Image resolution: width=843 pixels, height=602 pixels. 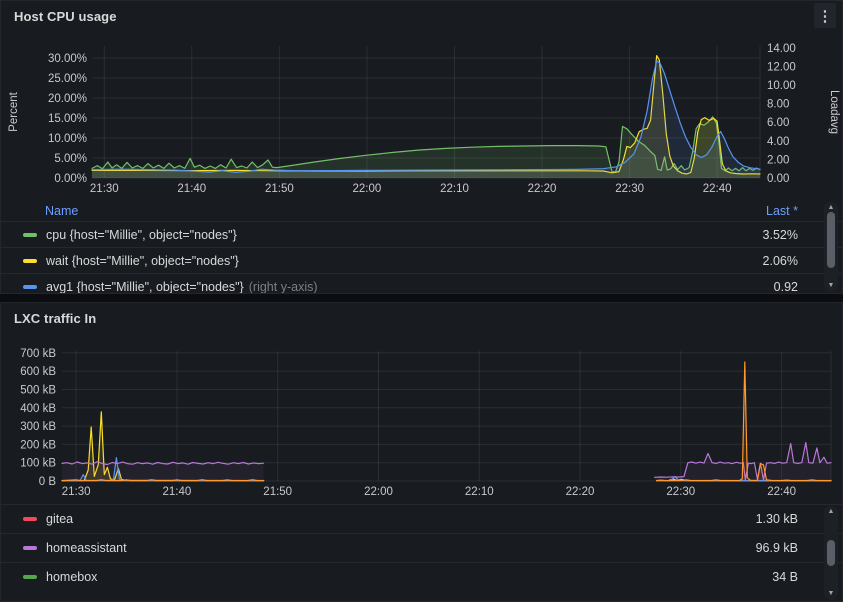 What do you see at coordinates (14, 111) in the screenshot?
I see `svg-text: Percent` at bounding box center [14, 111].